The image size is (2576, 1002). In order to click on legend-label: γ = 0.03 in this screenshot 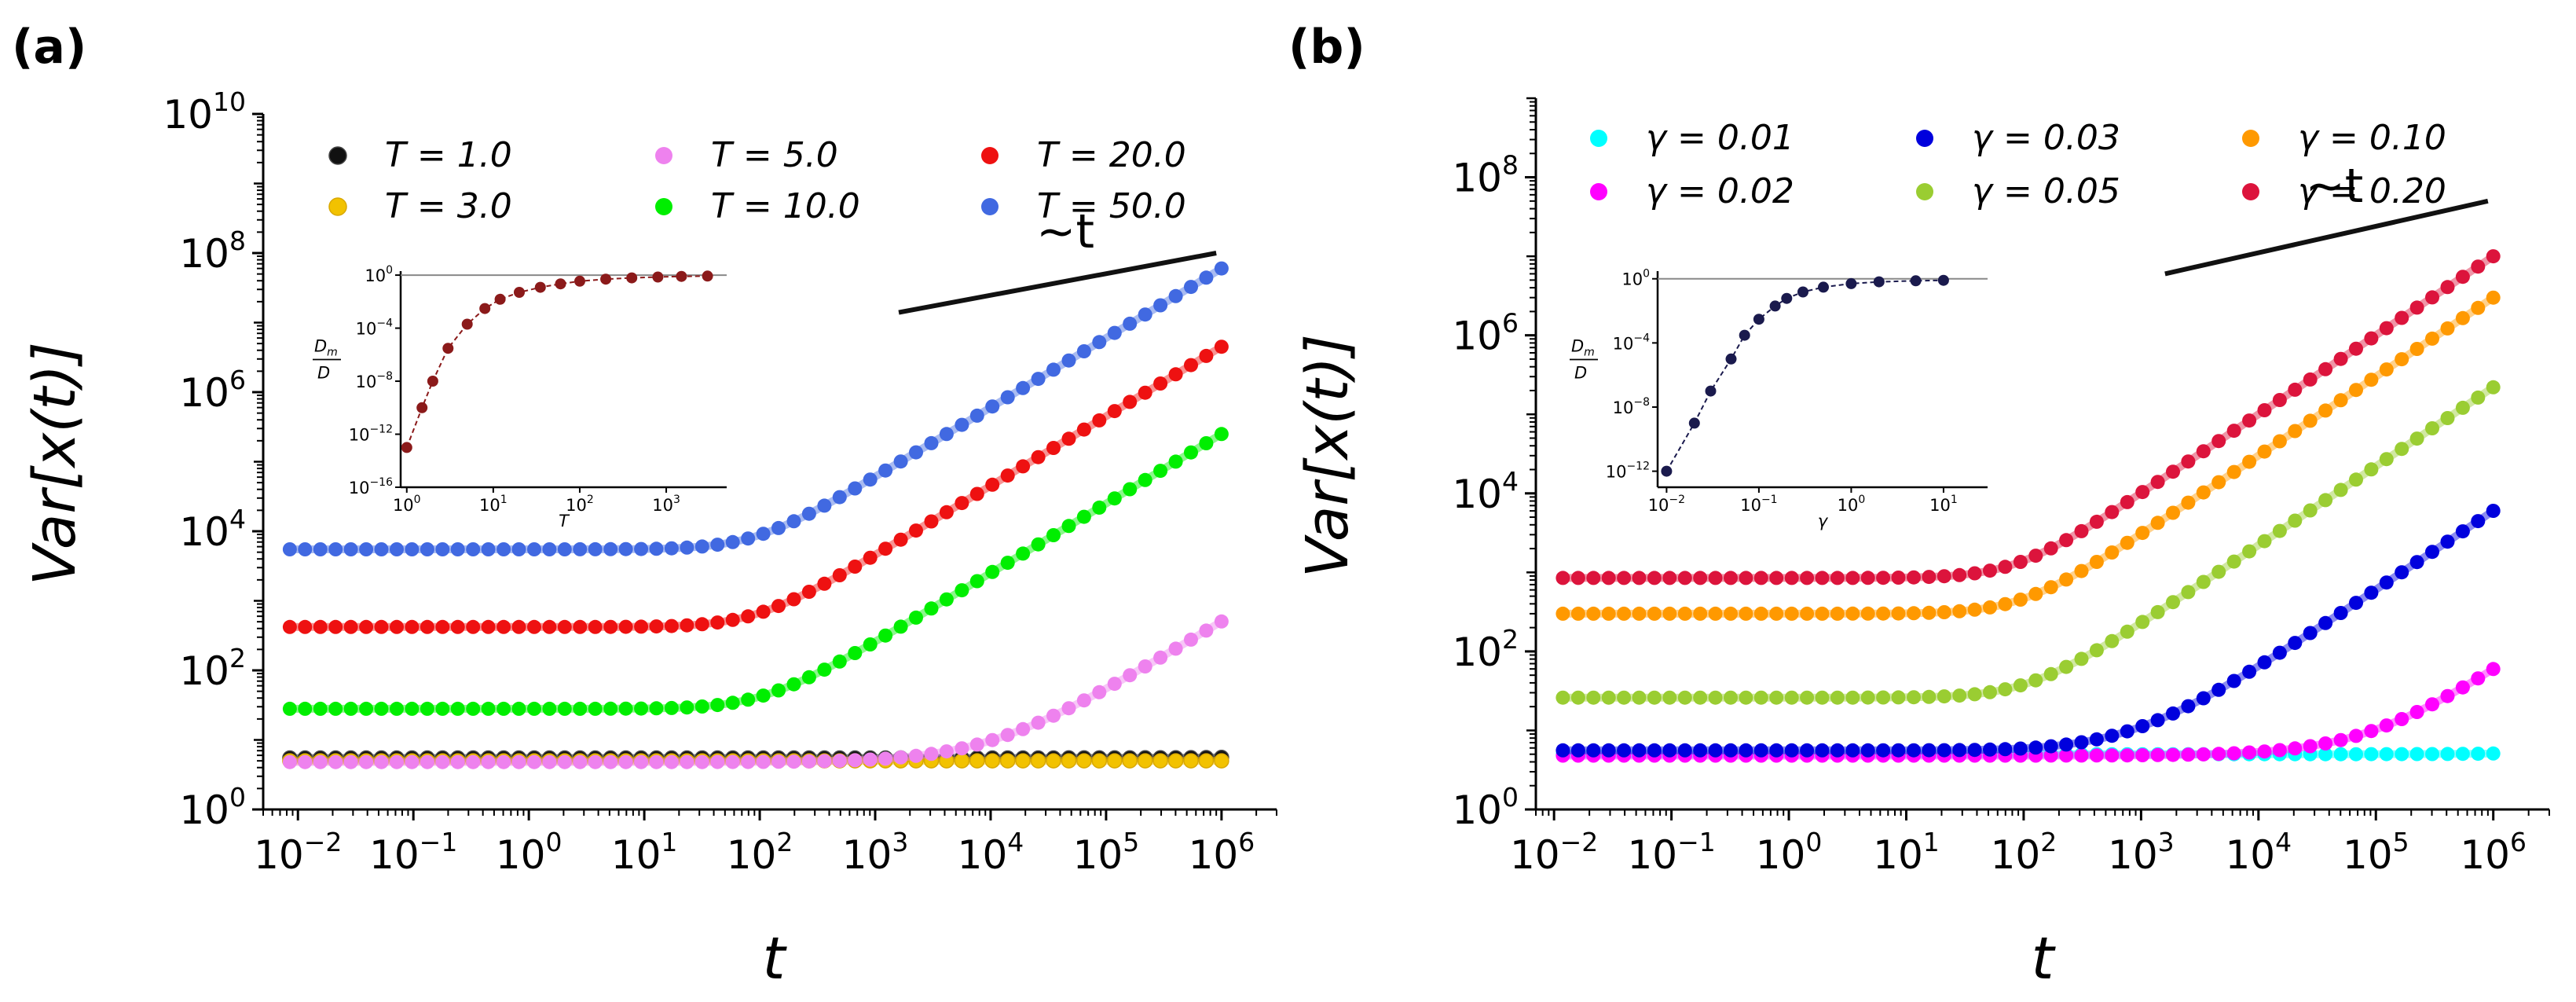, I will do `click(2046, 138)`.